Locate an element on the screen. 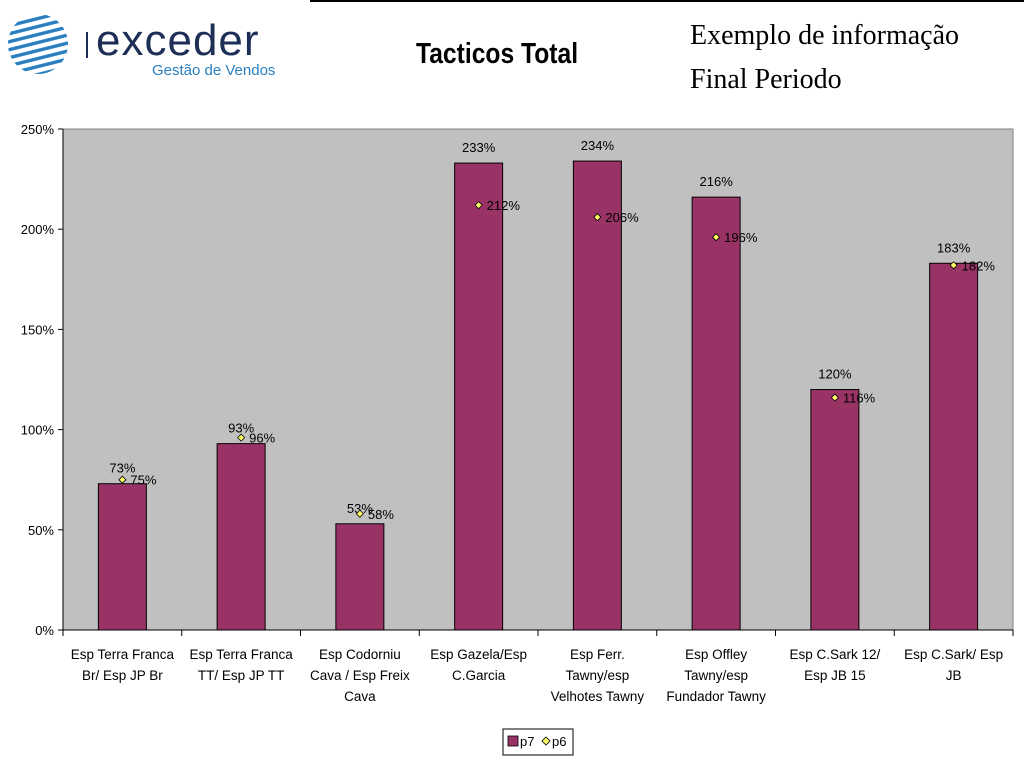  brand-tagline: Gestão de Vendos is located at coordinates (214, 70).